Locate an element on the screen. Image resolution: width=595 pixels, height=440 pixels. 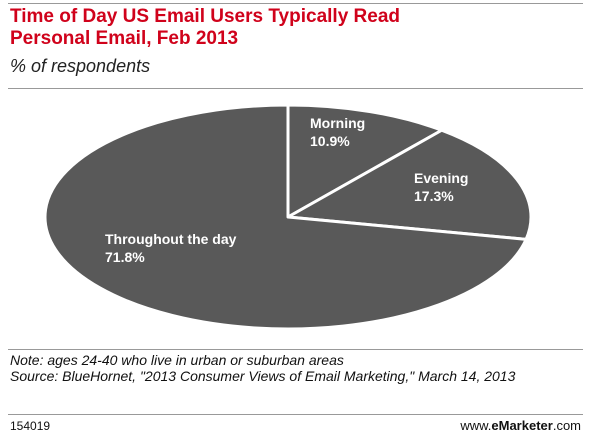
brand-part: eMarketer is located at coordinates (522, 425).